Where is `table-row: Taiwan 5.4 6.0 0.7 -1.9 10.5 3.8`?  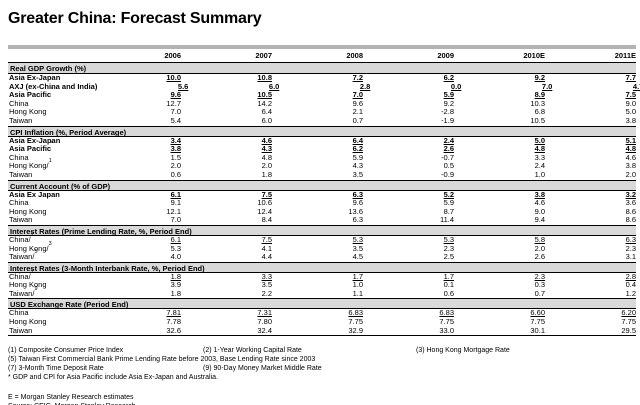
table-row: Taiwan 5.4 6.0 0.7 -1.9 10.5 3.8 is located at coordinates (322, 120).